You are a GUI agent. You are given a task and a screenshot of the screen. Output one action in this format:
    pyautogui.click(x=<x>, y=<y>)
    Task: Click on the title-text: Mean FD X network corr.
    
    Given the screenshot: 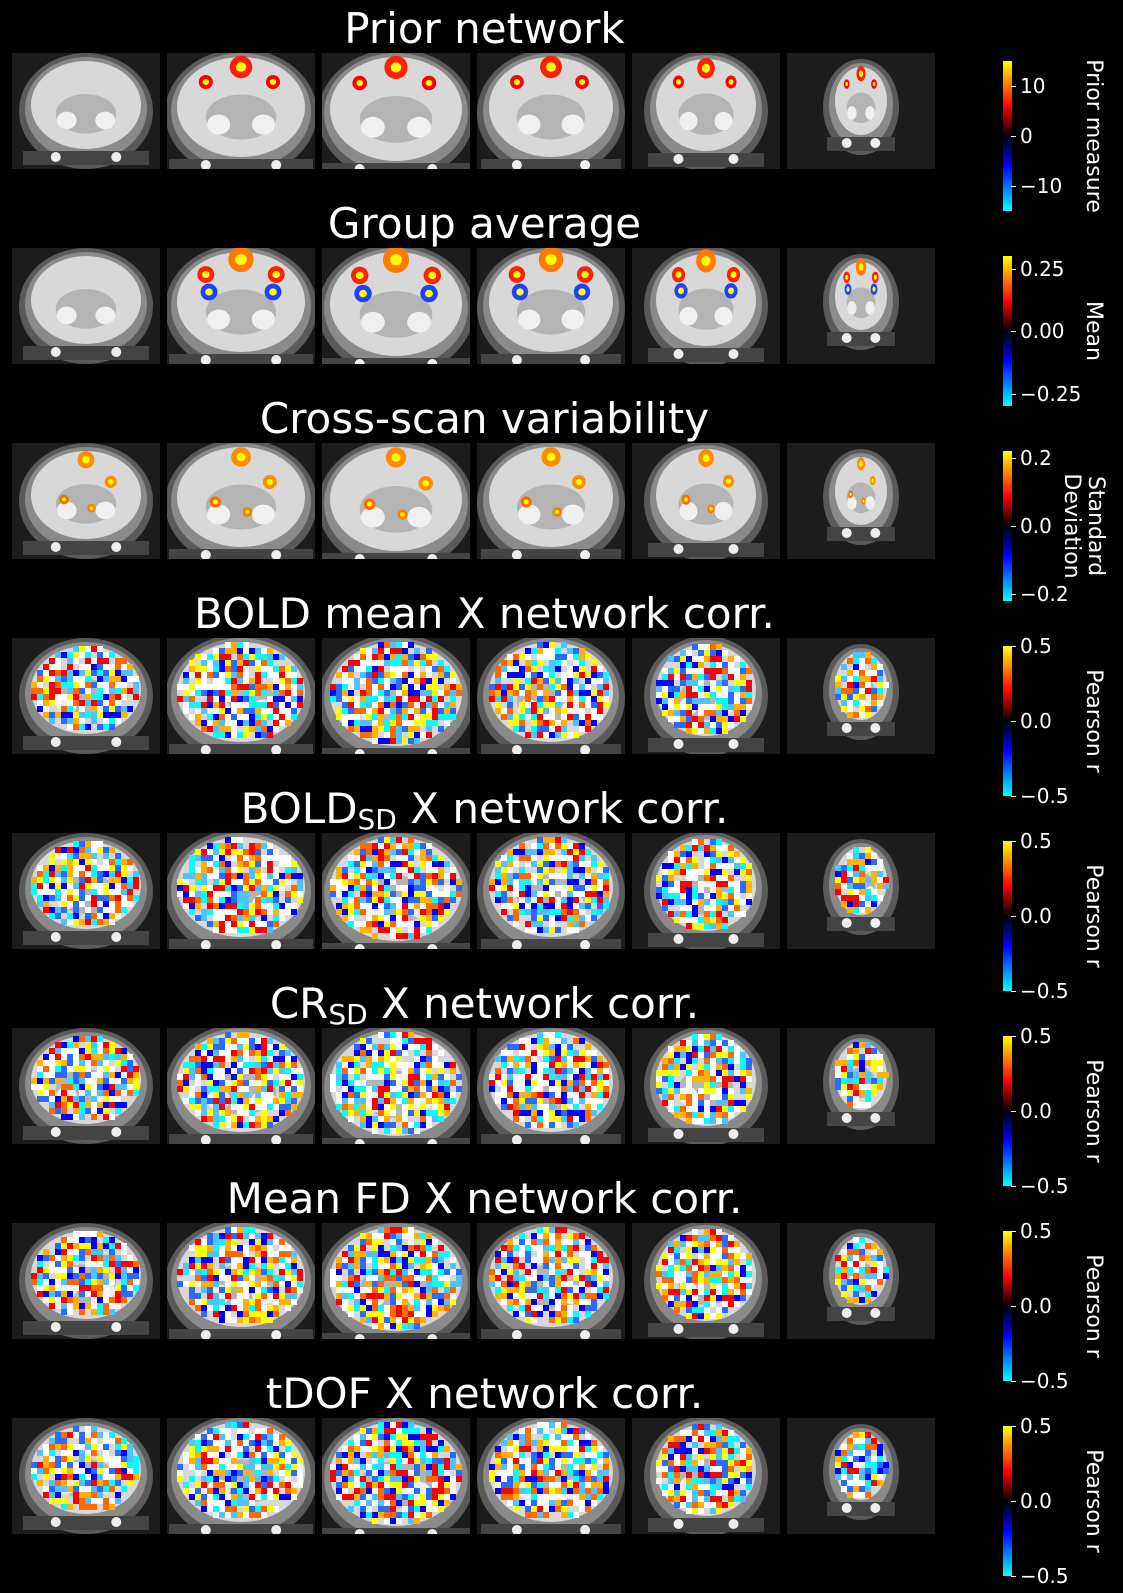 What is the action you would take?
    pyautogui.click(x=484, y=1198)
    